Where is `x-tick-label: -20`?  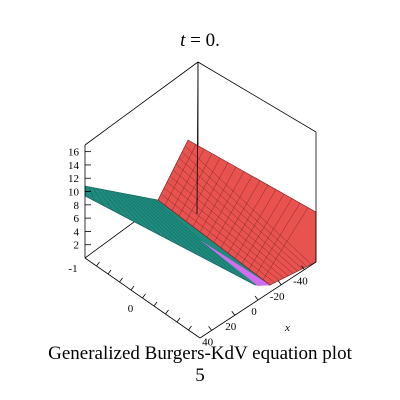 x-tick-label: -20 is located at coordinates (277, 297).